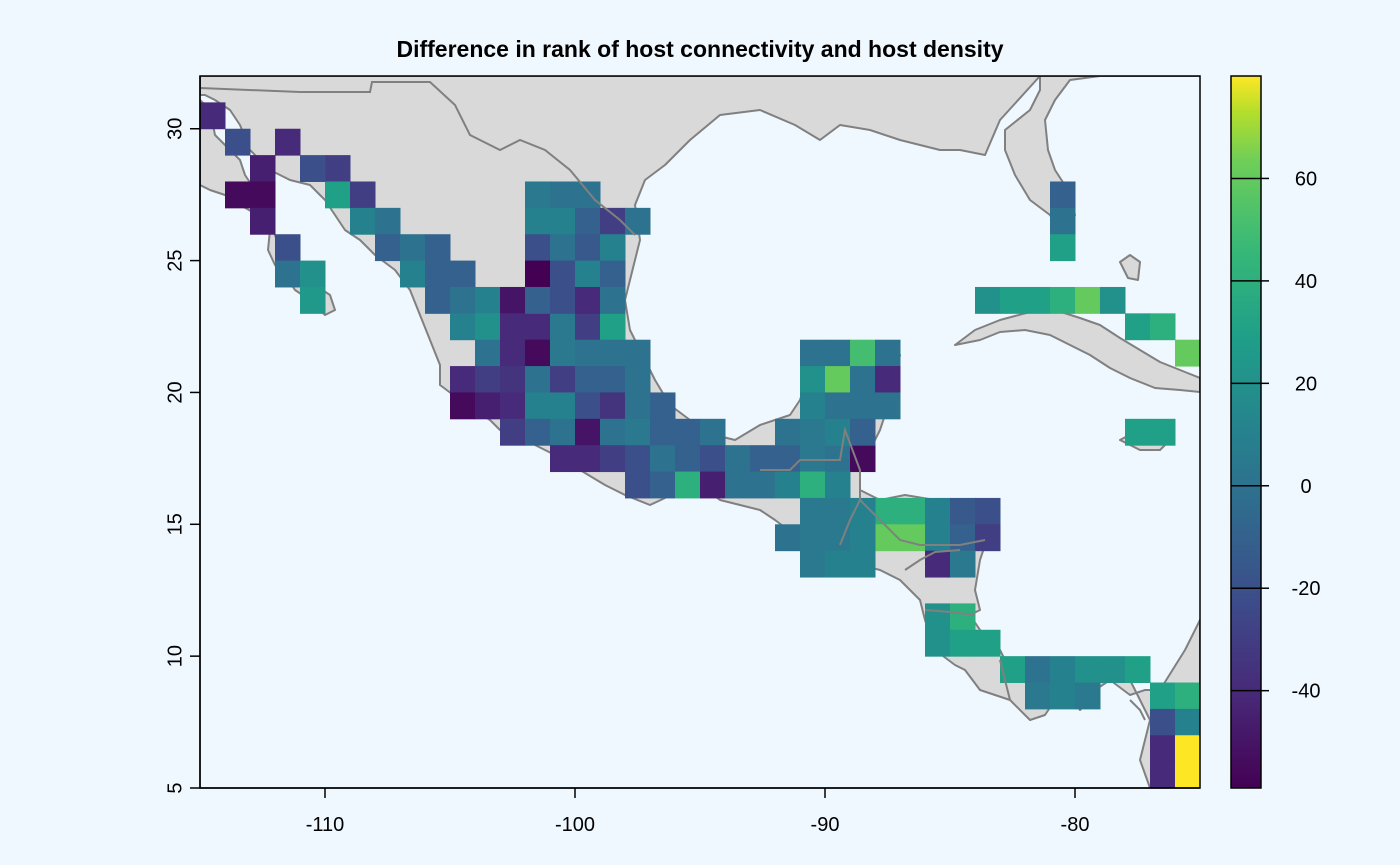 The image size is (1400, 865). What do you see at coordinates (1137, 710) in the screenshot?
I see `colombia-border` at bounding box center [1137, 710].